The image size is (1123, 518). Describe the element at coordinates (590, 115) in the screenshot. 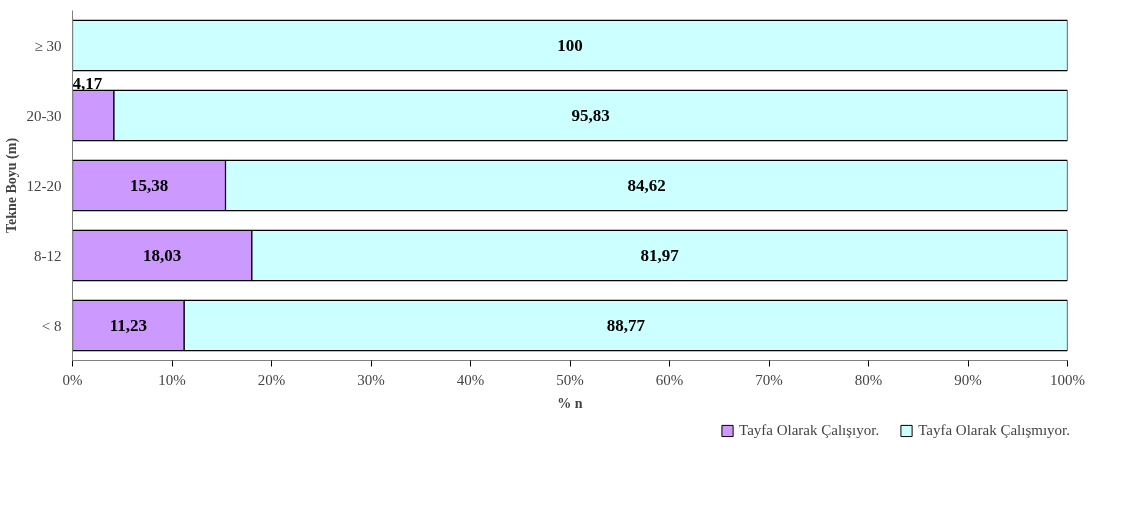

I see `data-label: 95,83` at that location.